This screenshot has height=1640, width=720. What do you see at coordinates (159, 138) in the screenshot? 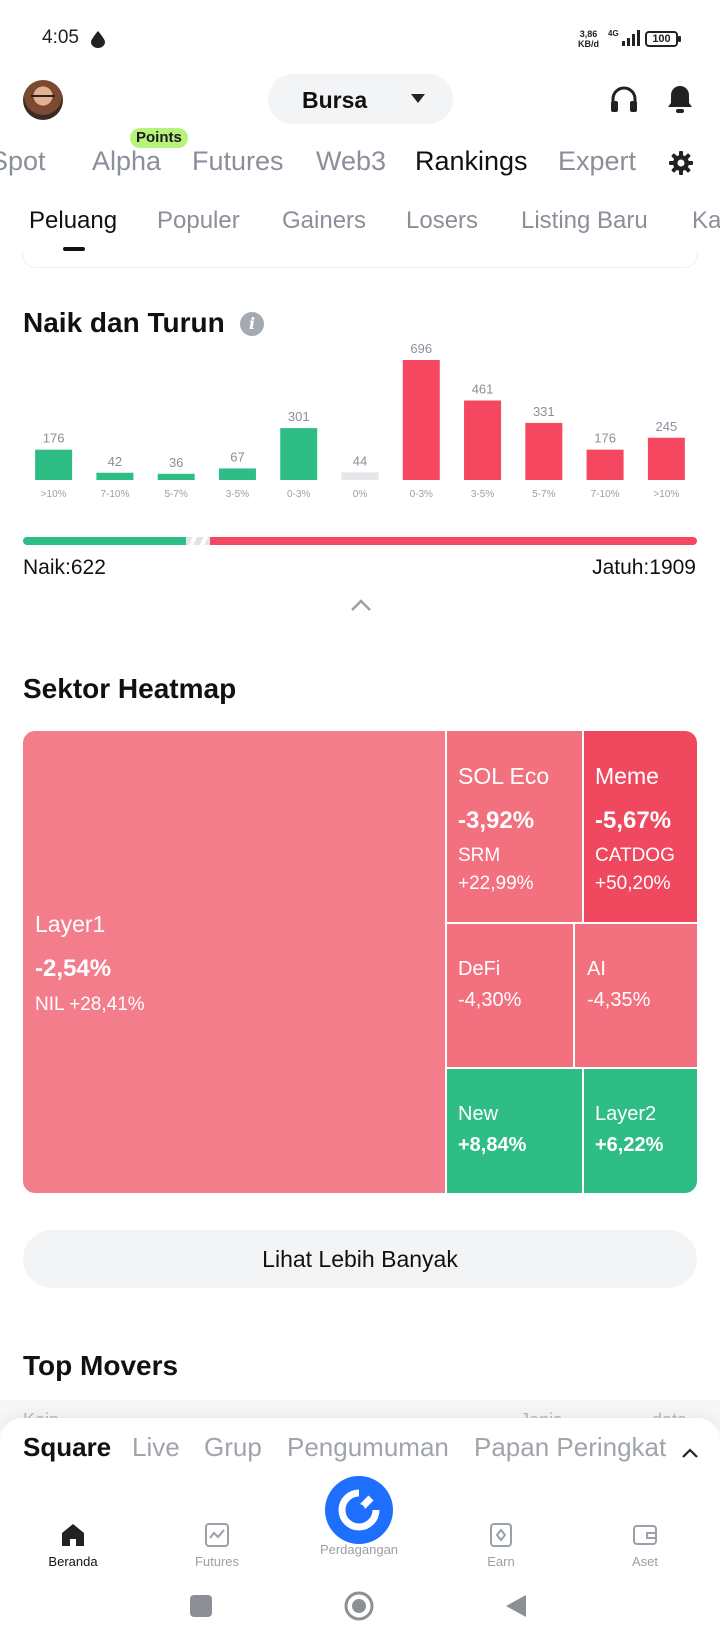
I see `points-badge: Points` at bounding box center [159, 138].